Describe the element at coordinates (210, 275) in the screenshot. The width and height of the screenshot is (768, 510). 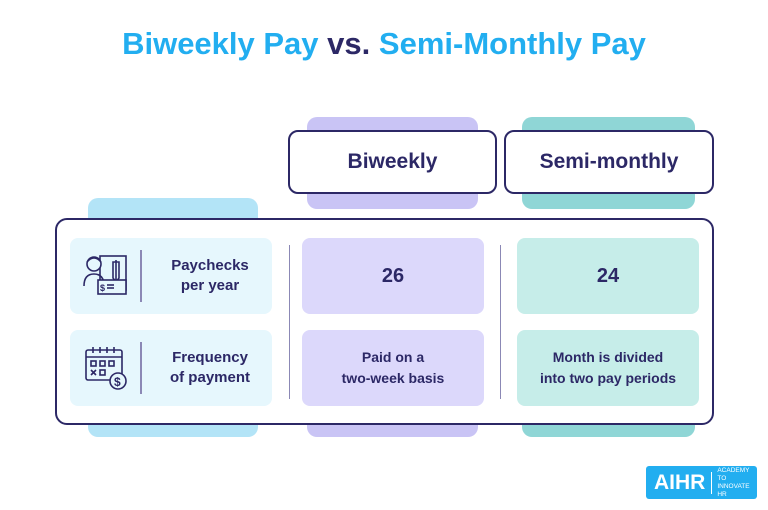
I see `row-label: Paychecks per year` at that location.